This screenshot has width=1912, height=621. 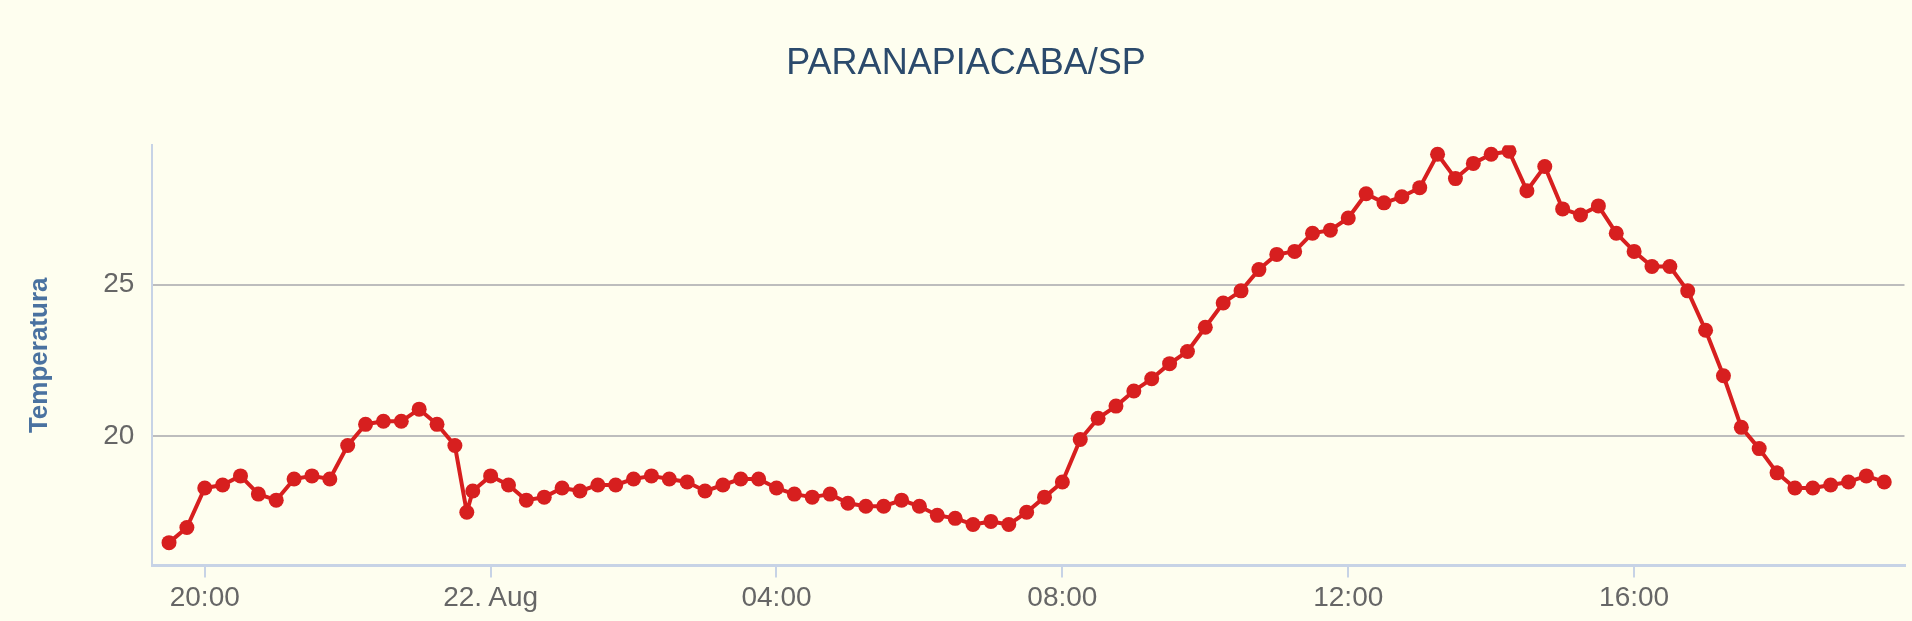 I want to click on y-axis-title: Temperatura, so click(x=37, y=355).